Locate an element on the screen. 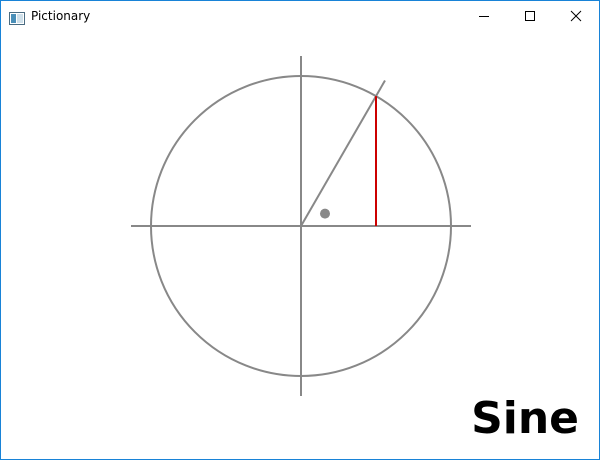 The image size is (600, 460). maximize-icon is located at coordinates (530, 16).